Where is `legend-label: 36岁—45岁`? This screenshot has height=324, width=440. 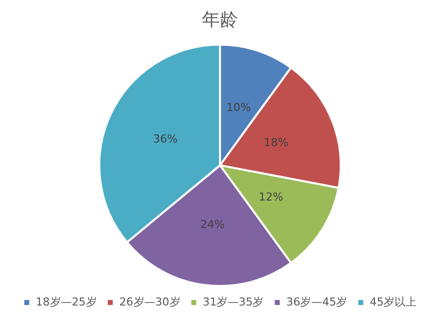 legend-label: 36岁—45岁 is located at coordinates (317, 301).